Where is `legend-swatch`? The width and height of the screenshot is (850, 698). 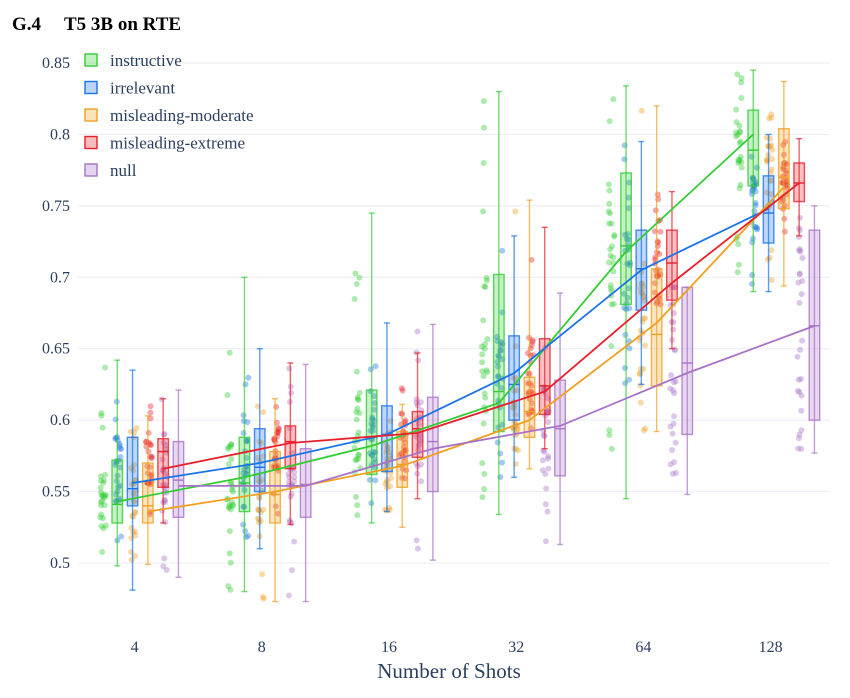
legend-swatch is located at coordinates (91, 170).